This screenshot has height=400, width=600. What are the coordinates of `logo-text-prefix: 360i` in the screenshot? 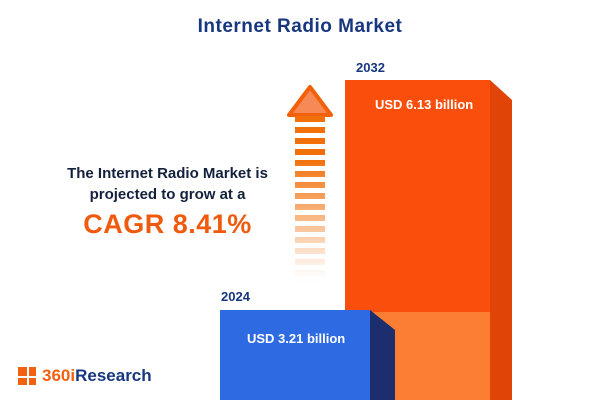 It's located at (59, 375).